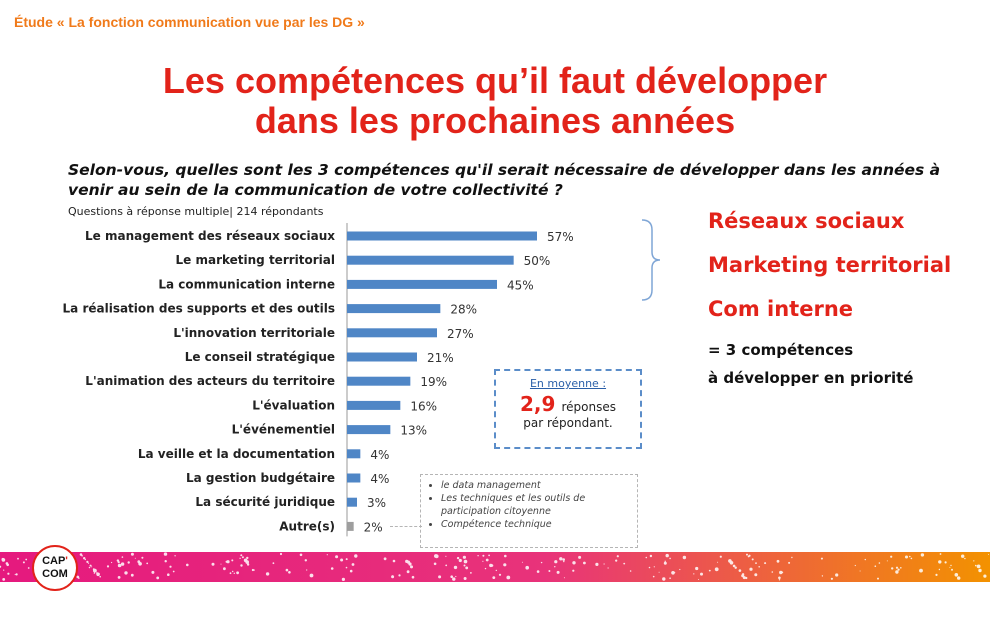 The image size is (990, 629). I want to click on value-label: 2%, so click(373, 527).